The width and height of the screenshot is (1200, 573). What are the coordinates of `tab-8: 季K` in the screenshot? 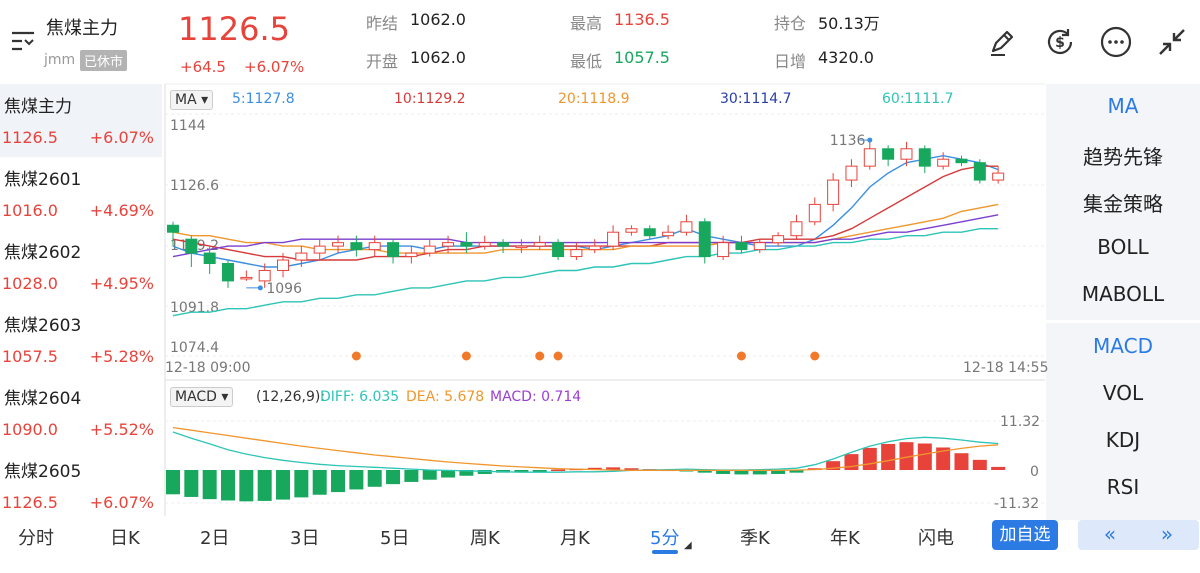 It's located at (755, 538).